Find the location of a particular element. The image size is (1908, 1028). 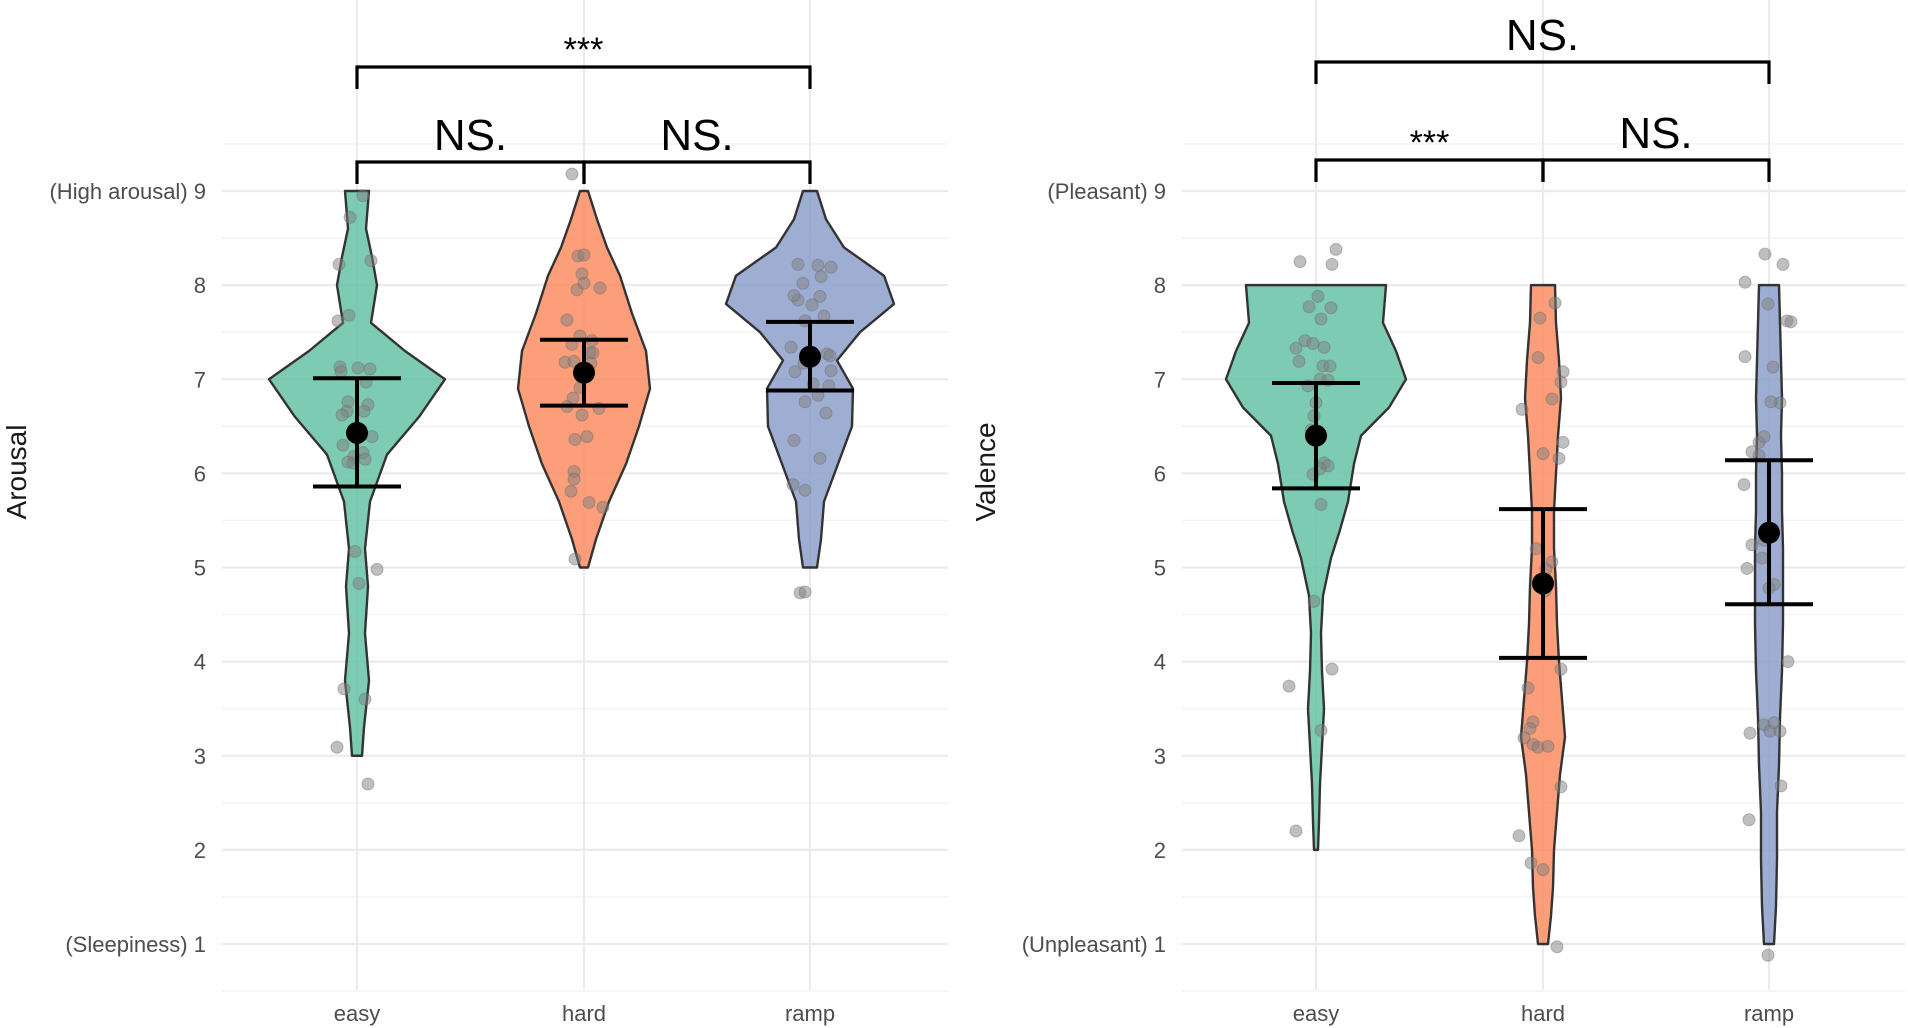

x-tick-label: easy is located at coordinates (1316, 1013).